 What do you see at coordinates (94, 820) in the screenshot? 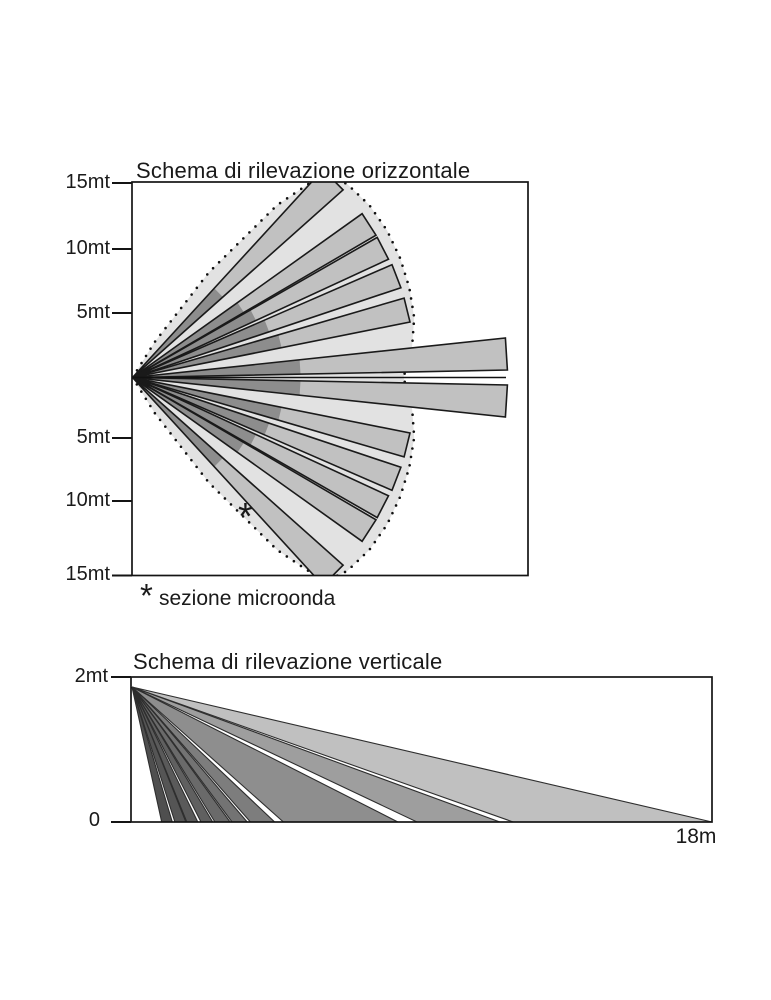
I see `ground-label-0: 0` at bounding box center [94, 820].